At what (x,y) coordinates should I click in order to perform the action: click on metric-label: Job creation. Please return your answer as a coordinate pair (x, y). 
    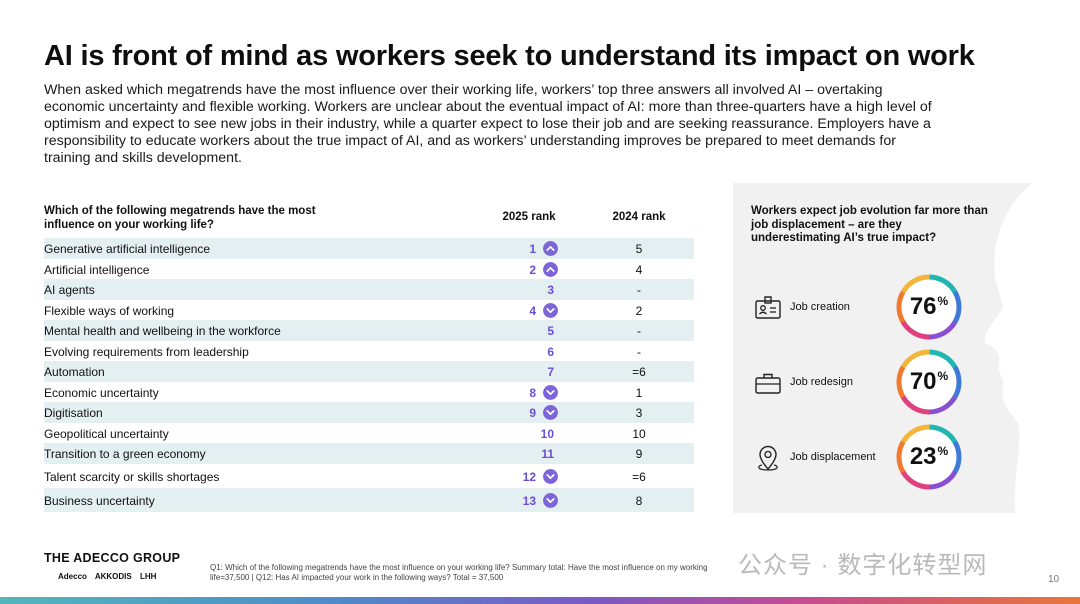
    Looking at the image, I should click on (820, 307).